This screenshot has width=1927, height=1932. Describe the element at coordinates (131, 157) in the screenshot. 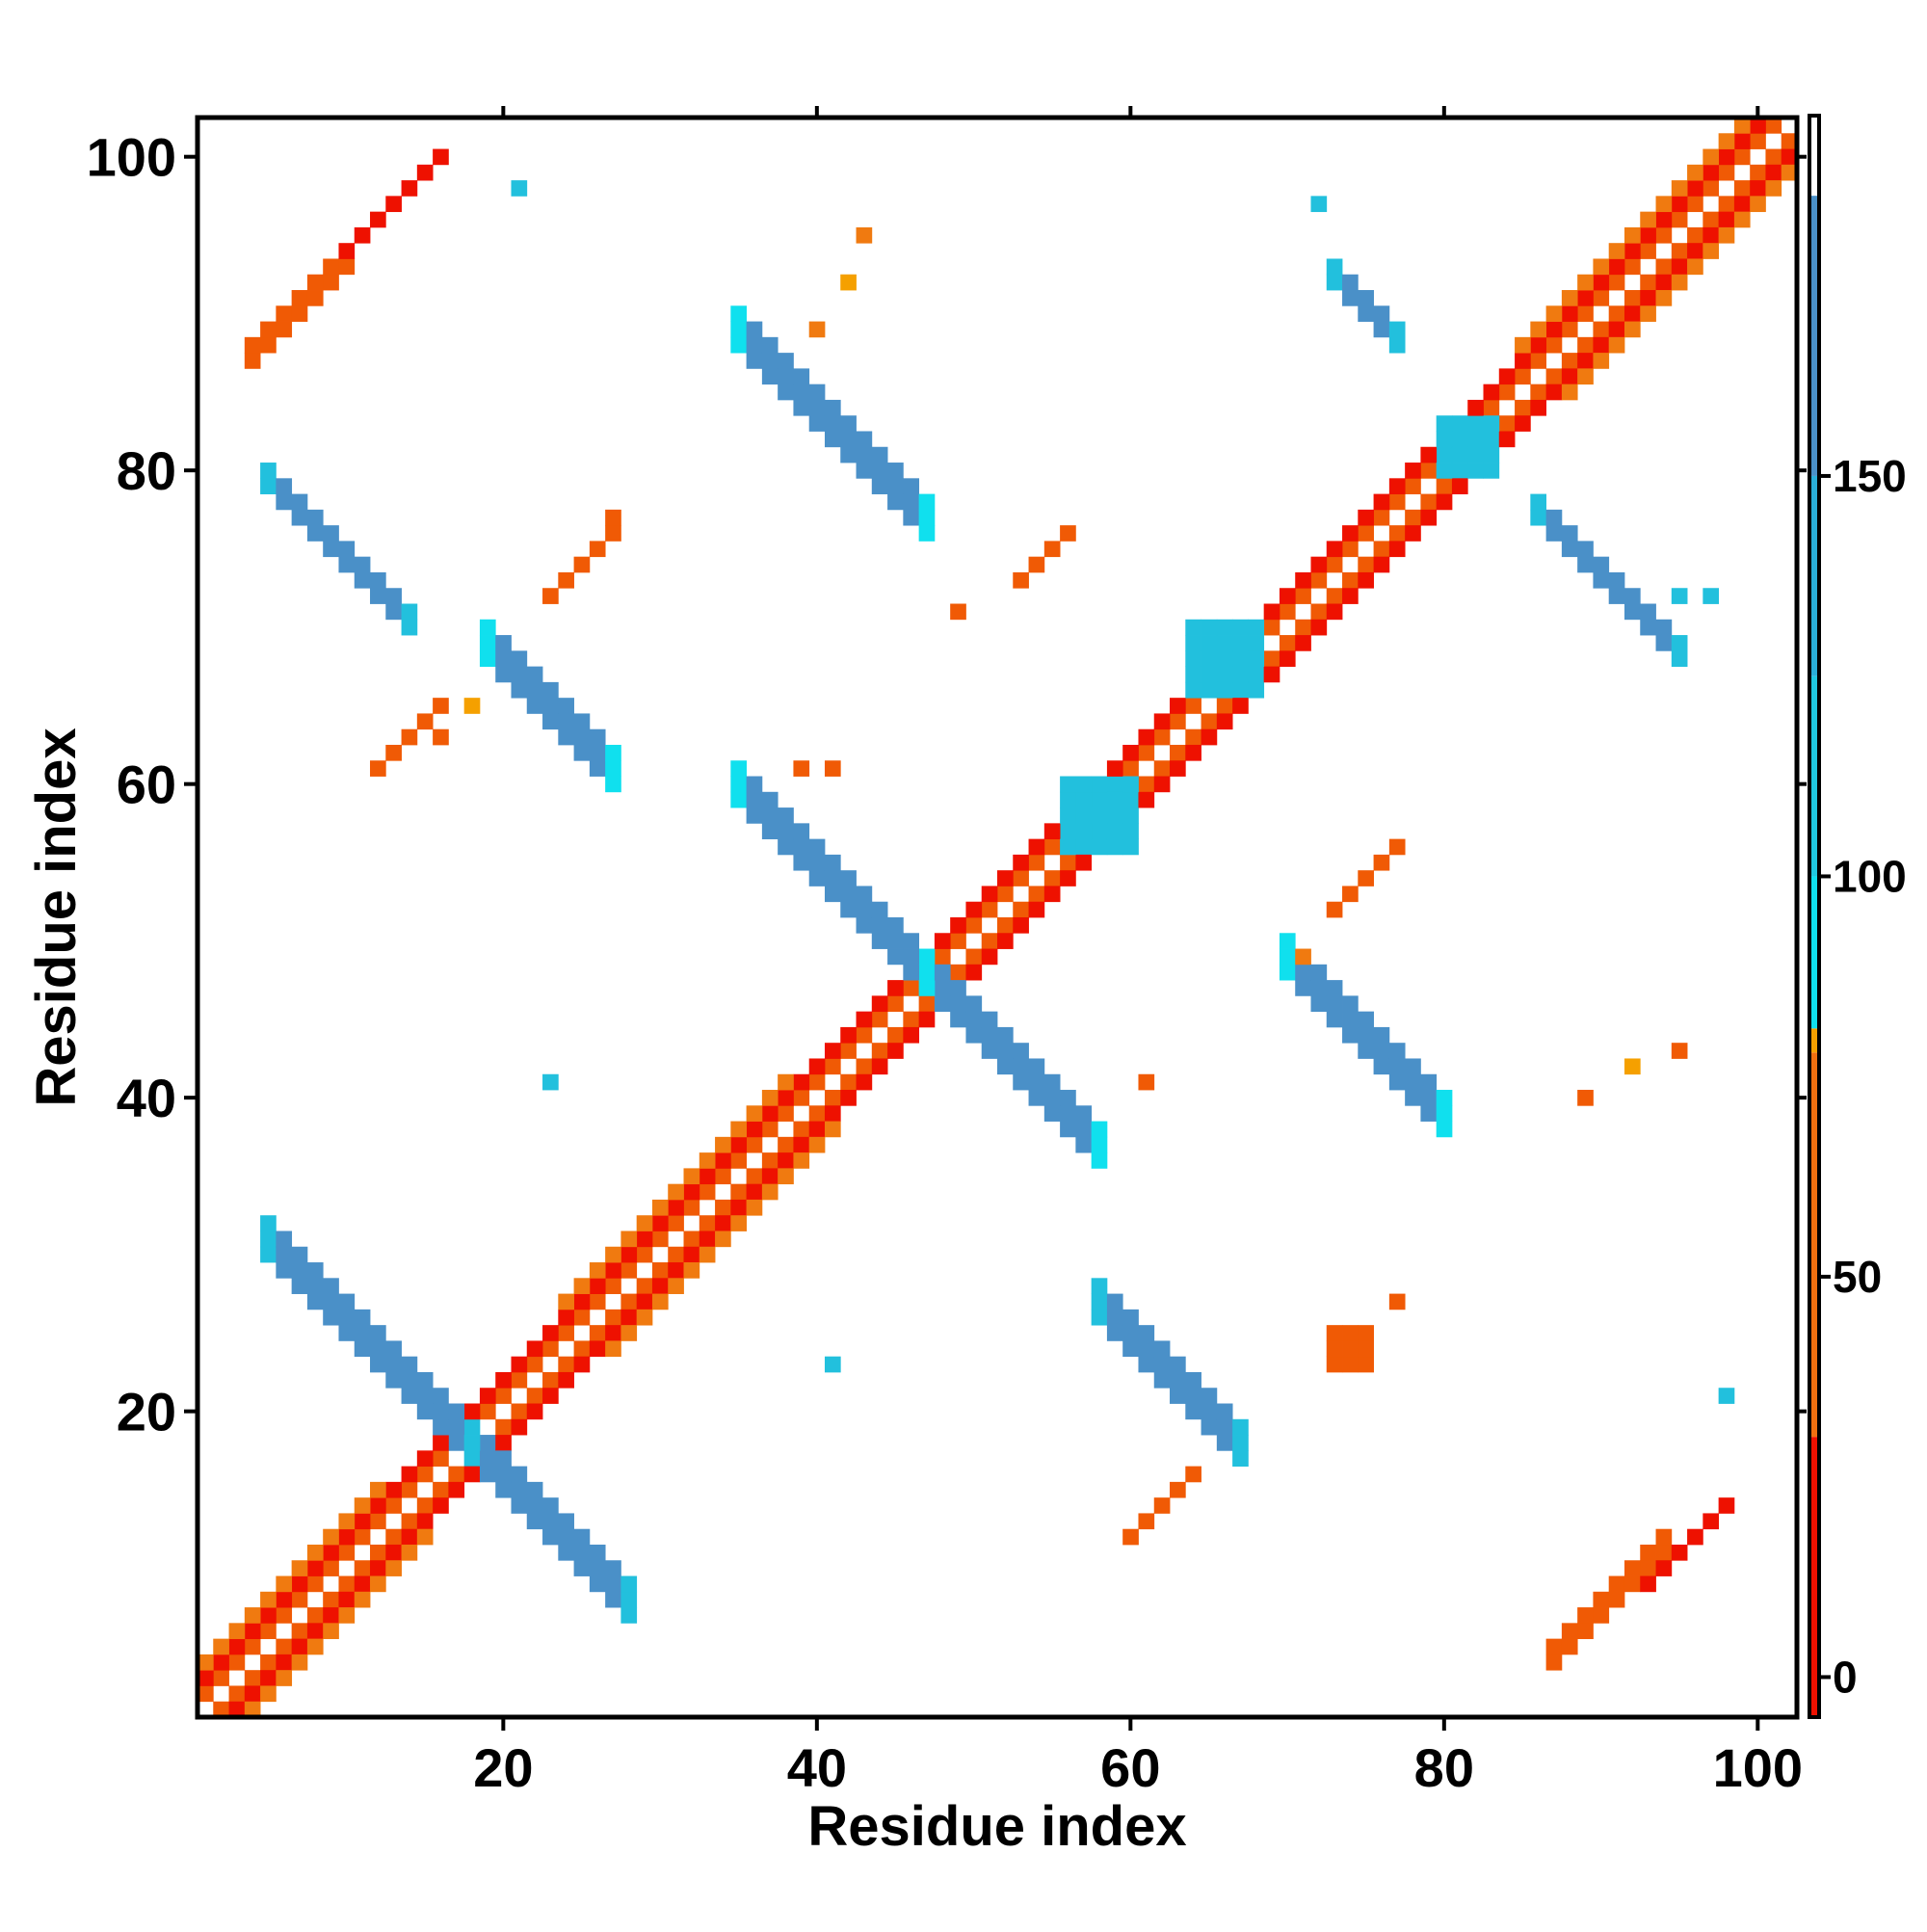

I see `y-tick-label: 100` at that location.